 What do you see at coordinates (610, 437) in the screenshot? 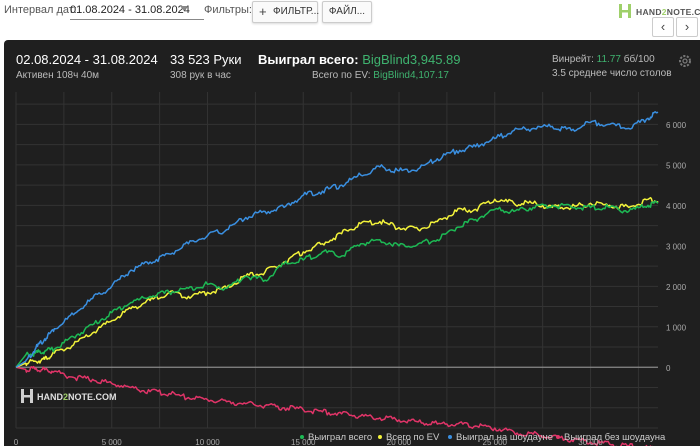
I see `legend-item-nonshowdown: Выиграл без шоудауна` at bounding box center [610, 437].